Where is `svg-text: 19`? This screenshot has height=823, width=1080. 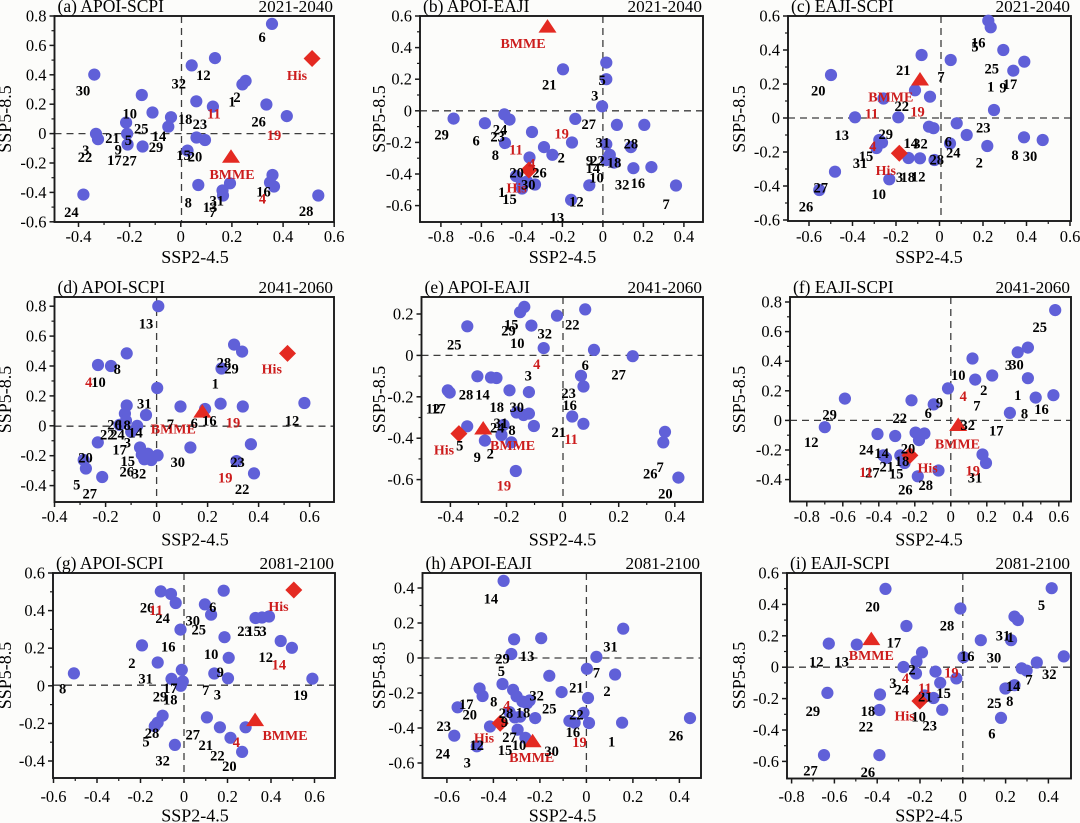 svg-text: 19 is located at coordinates (504, 487).